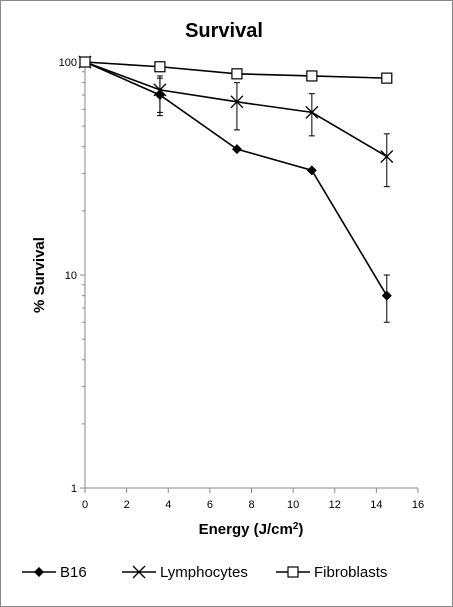 Image resolution: width=453 pixels, height=607 pixels. What do you see at coordinates (376, 505) in the screenshot?
I see `x-tick-label: 14` at bounding box center [376, 505].